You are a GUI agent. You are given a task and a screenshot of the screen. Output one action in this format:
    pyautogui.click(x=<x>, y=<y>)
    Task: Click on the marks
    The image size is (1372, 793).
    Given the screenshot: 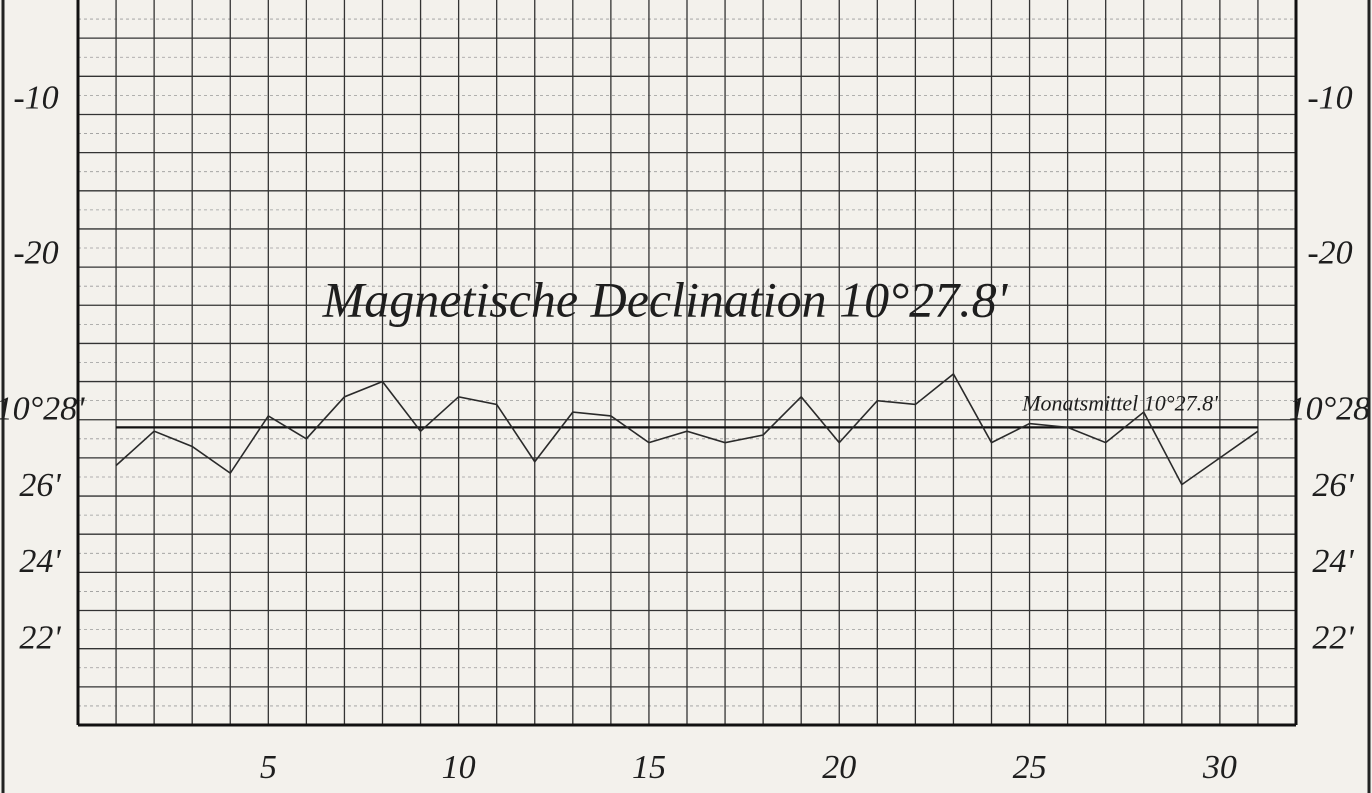 What is the action you would take?
    pyautogui.click(x=687, y=429)
    